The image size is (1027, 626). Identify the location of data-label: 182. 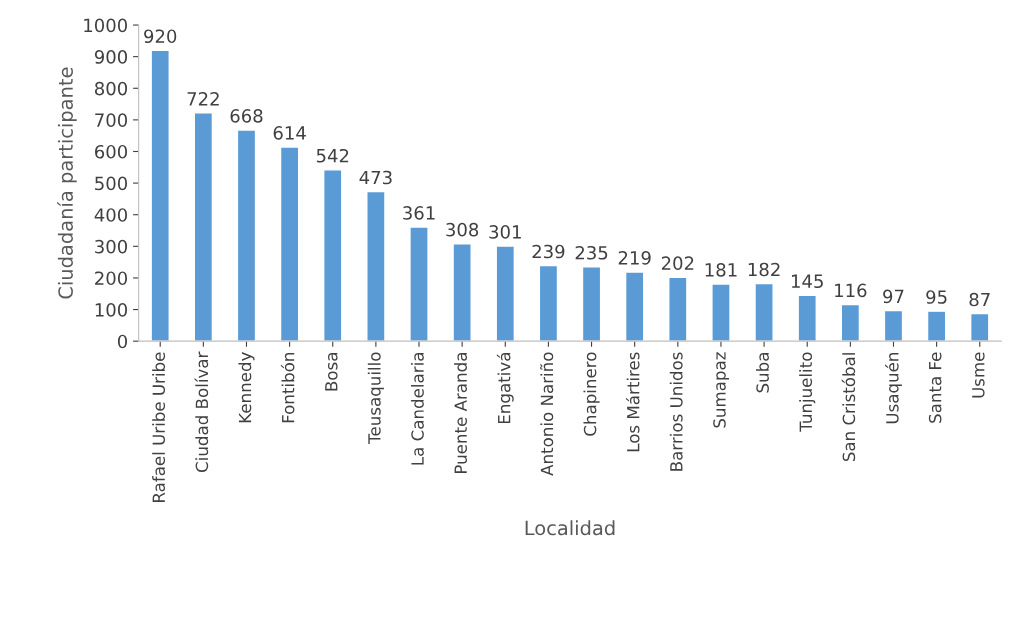
(764, 269).